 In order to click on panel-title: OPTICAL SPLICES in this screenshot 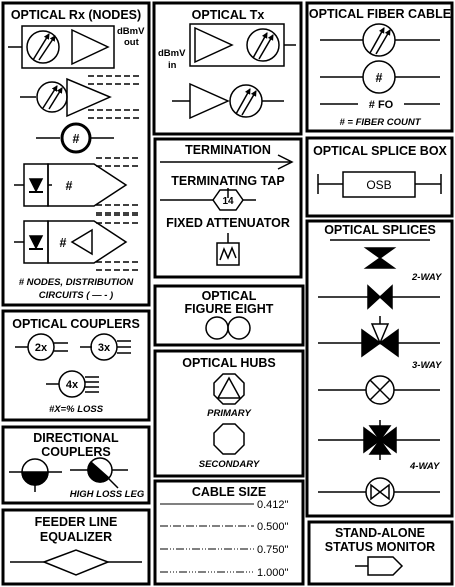, I will do `click(380, 230)`.